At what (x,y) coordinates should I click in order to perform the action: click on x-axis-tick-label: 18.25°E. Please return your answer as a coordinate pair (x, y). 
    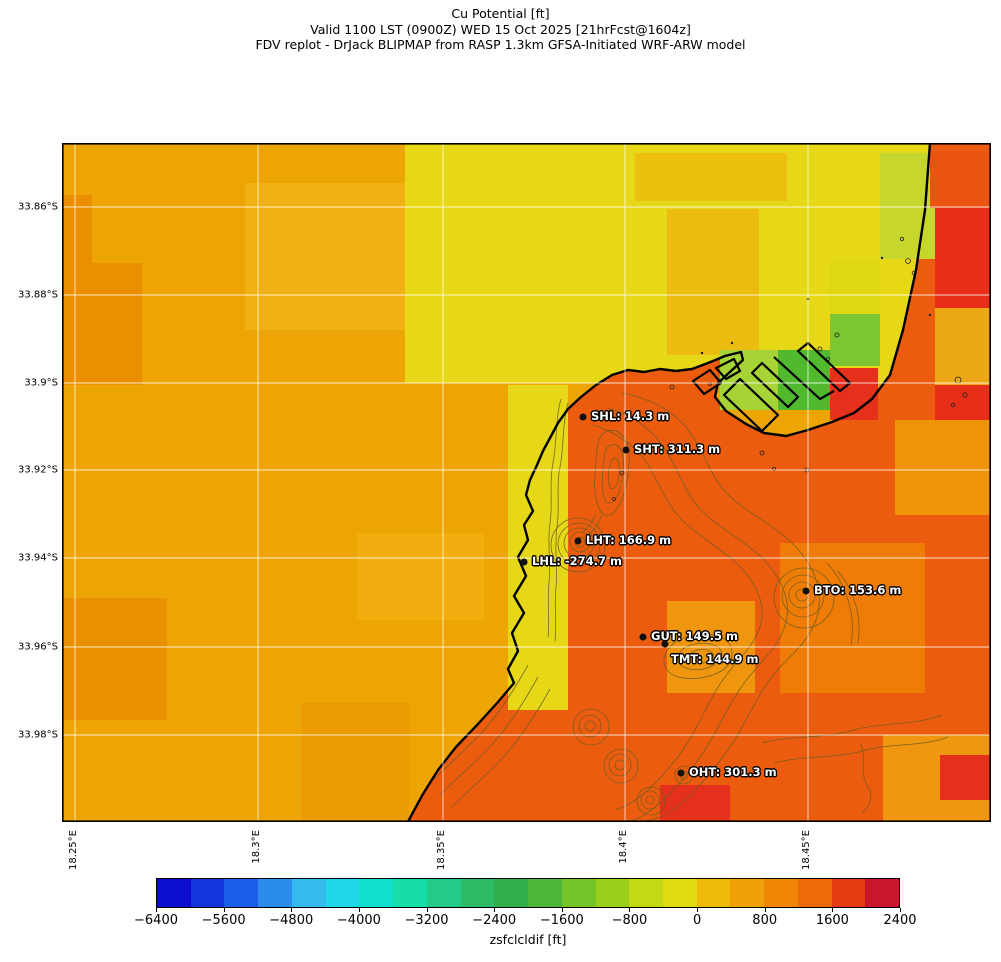
    Looking at the image, I should click on (73, 850).